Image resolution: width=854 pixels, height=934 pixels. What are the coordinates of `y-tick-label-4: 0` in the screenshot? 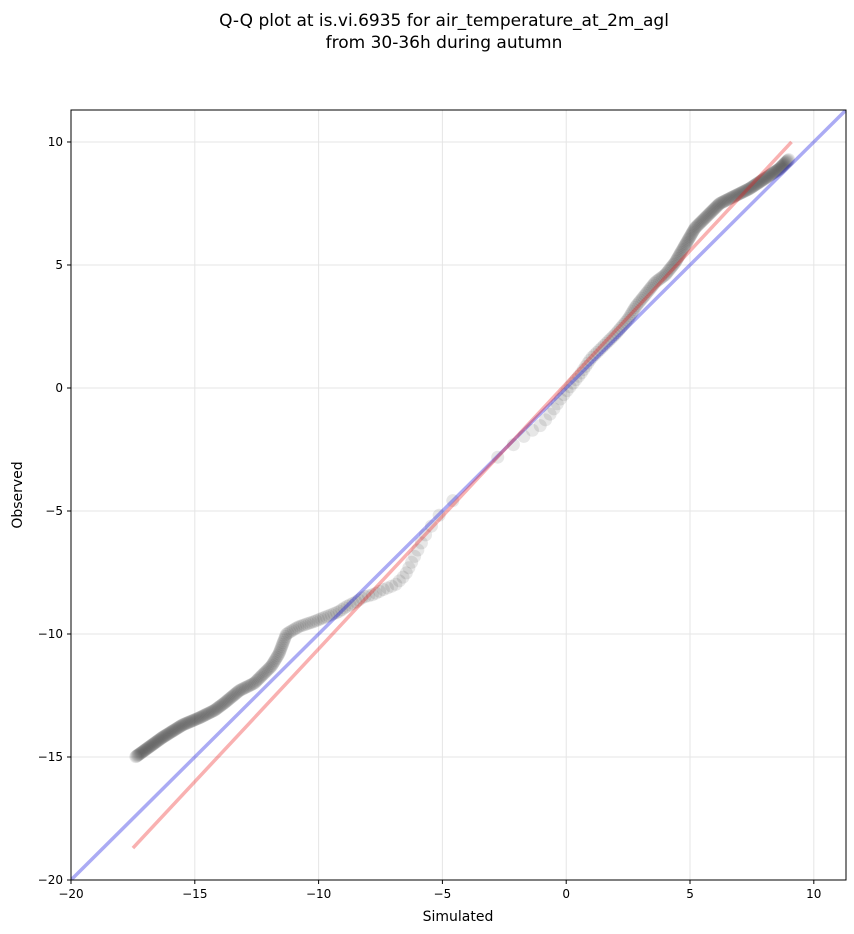 It's located at (59, 388).